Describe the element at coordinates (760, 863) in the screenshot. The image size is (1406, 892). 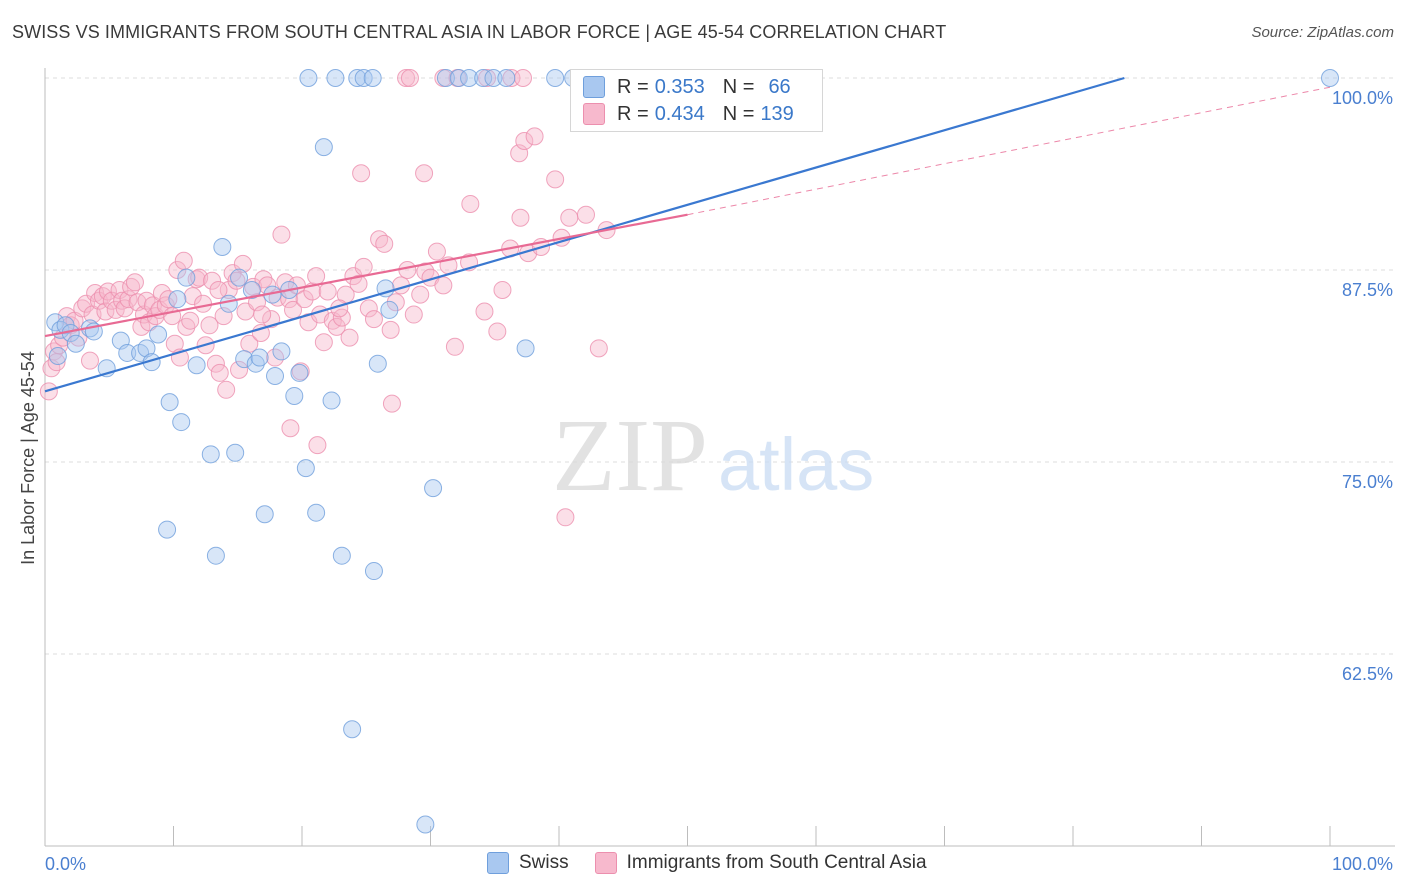
I see `legend-item-immigrants: Immigrants from South Central Asia` at that location.